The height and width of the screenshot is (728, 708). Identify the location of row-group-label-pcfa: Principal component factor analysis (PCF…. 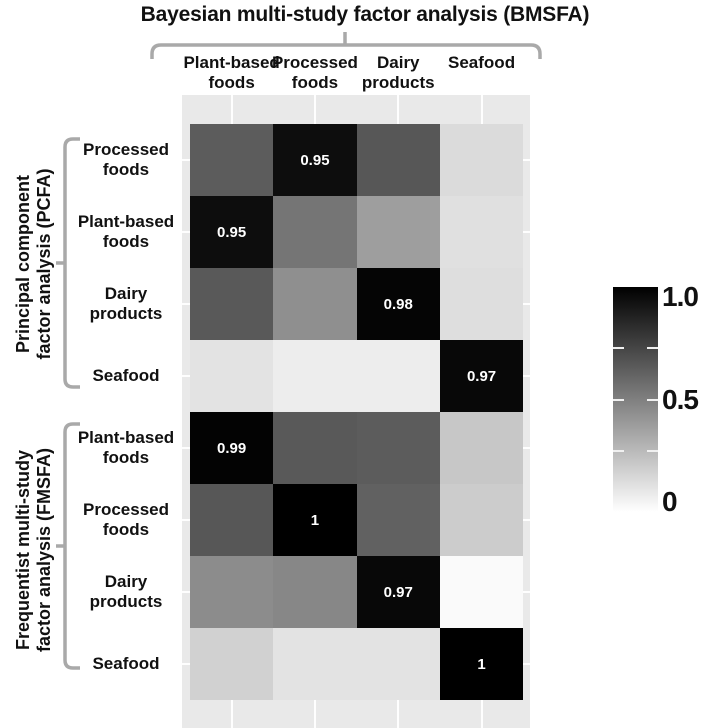
(33, 264).